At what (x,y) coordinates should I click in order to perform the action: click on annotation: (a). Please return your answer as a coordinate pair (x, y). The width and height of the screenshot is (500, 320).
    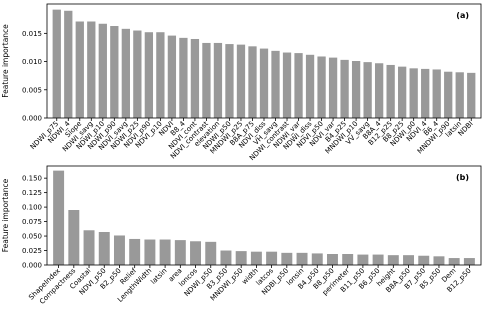
    Looking at the image, I should click on (462, 15).